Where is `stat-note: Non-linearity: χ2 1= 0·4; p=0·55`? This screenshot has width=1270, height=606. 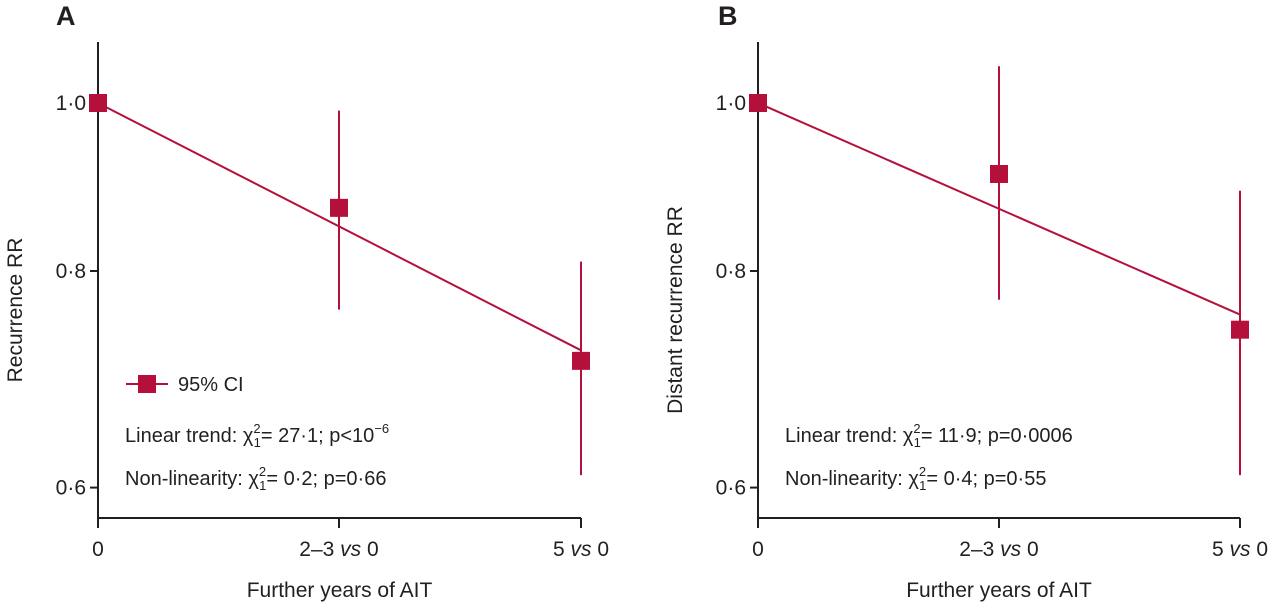
stat-note: Non-linearity: χ2 1= 0·4; p=0·55 is located at coordinates (915, 478).